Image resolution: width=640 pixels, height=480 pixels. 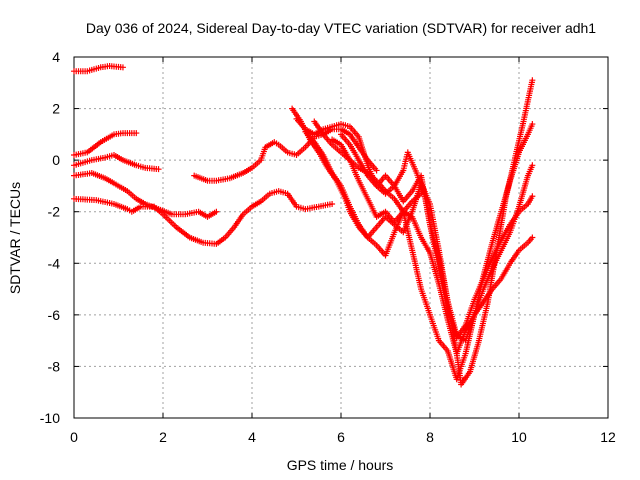 What do you see at coordinates (54, 315) in the screenshot?
I see `y-tick-label: -6` at bounding box center [54, 315].